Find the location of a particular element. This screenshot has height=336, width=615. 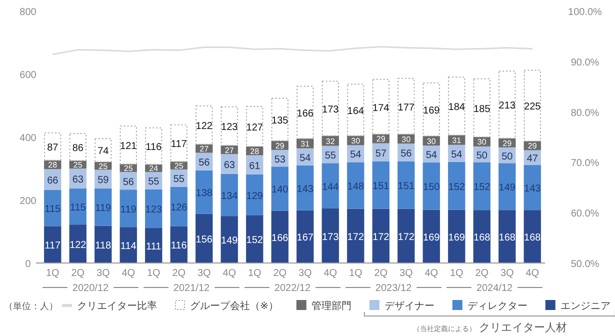

data-label: 144 is located at coordinates (331, 187).